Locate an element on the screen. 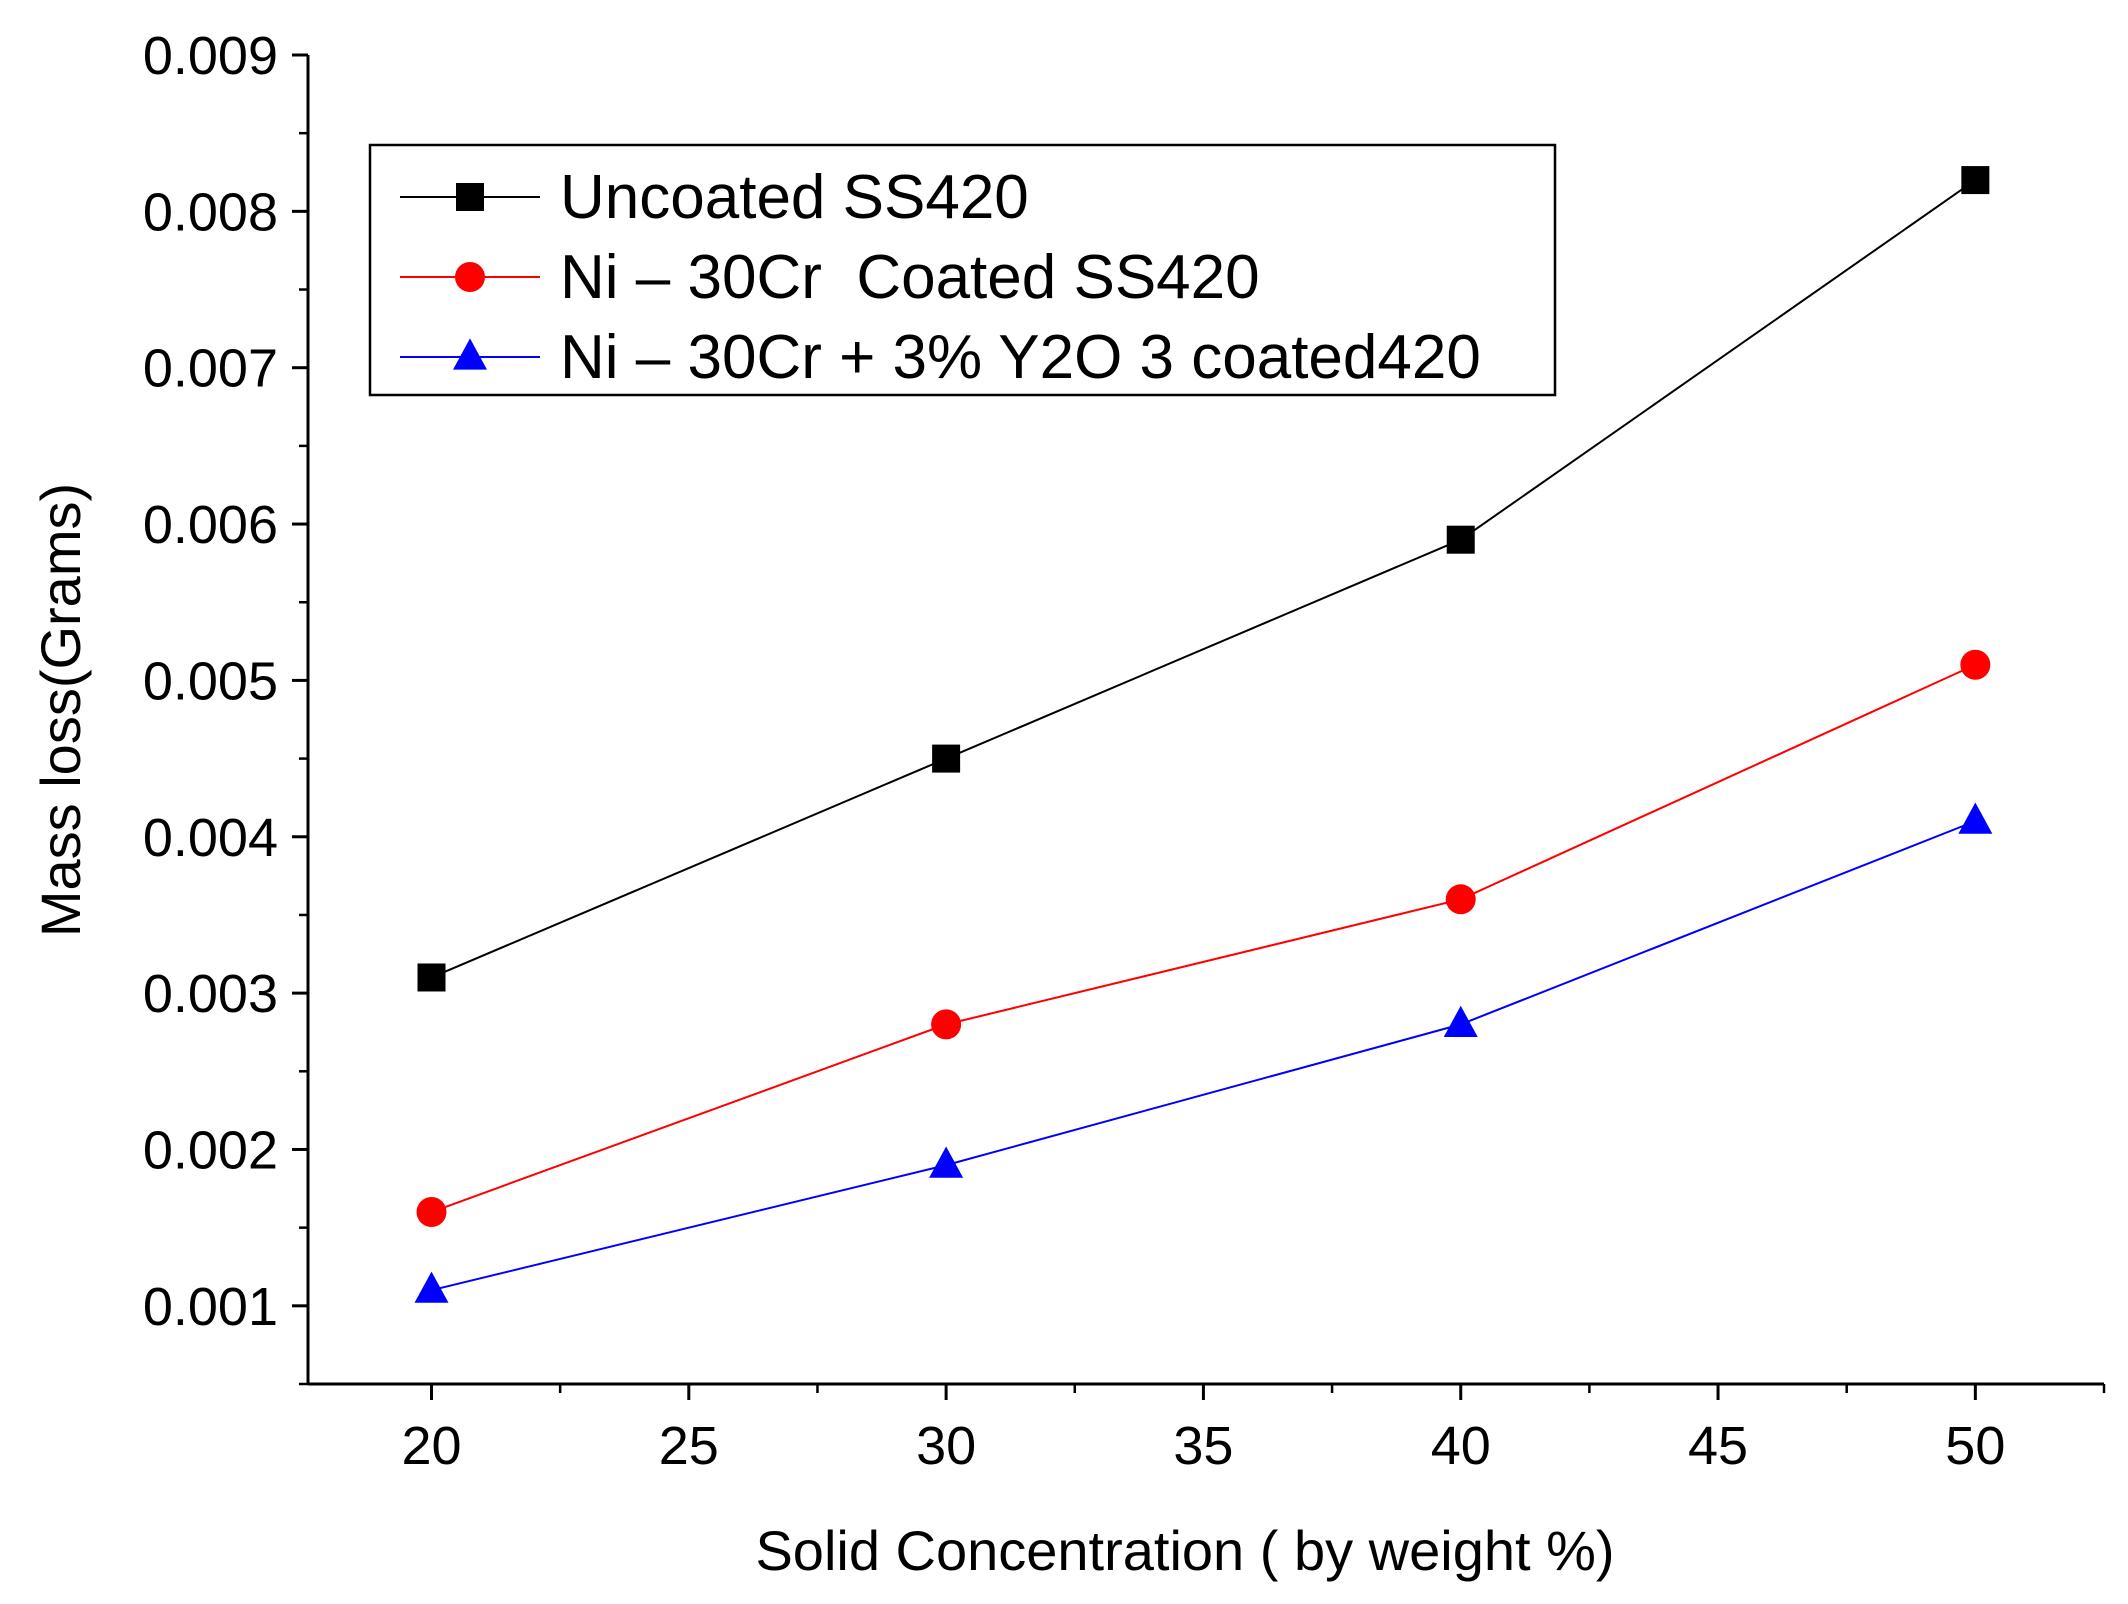 This screenshot has width=2128, height=1604. y-tick-label: 0.003 is located at coordinates (210, 994).